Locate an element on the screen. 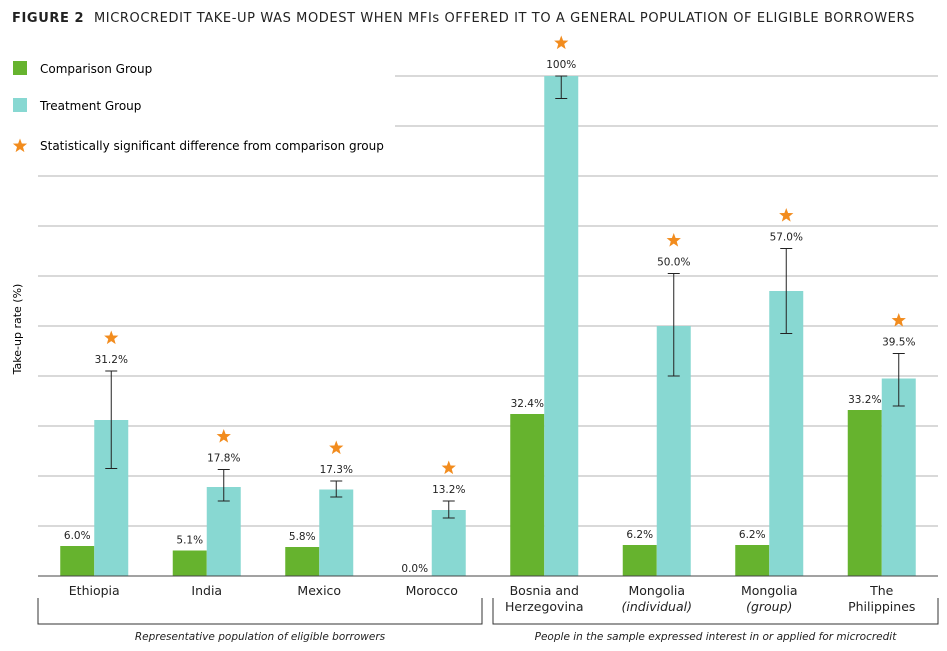 This screenshot has width=947, height=651. legend-swatch-comparison is located at coordinates (20, 68).